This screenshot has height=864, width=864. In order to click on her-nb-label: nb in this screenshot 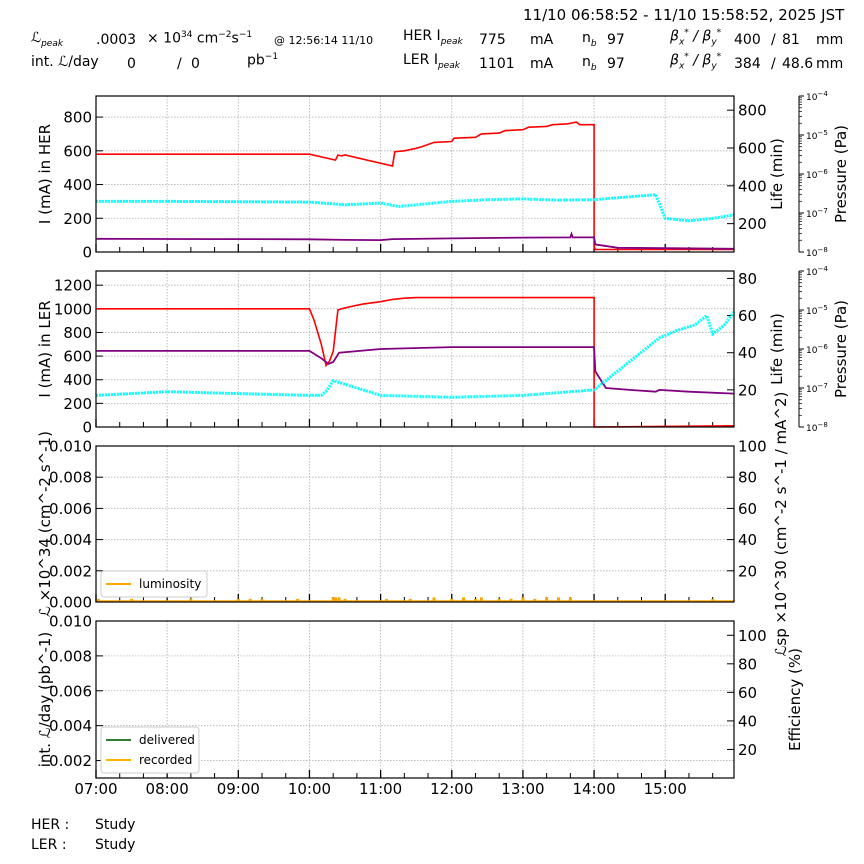, I will do `click(589, 39)`.